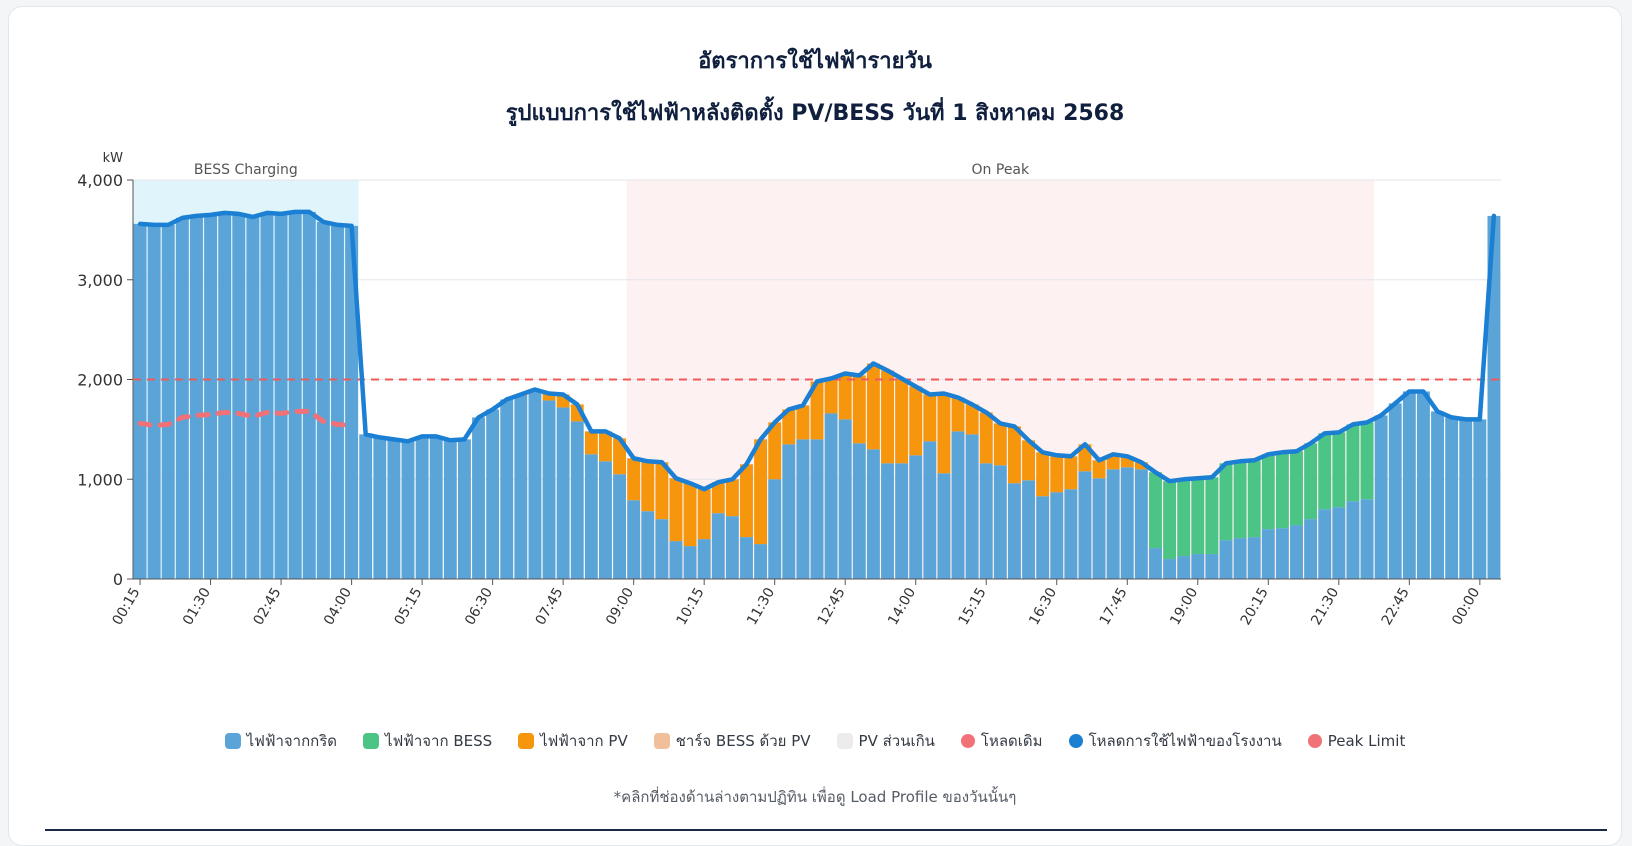 The image size is (1632, 846). I want to click on legend-item-4: PV ส่วนเกิน, so click(885, 741).